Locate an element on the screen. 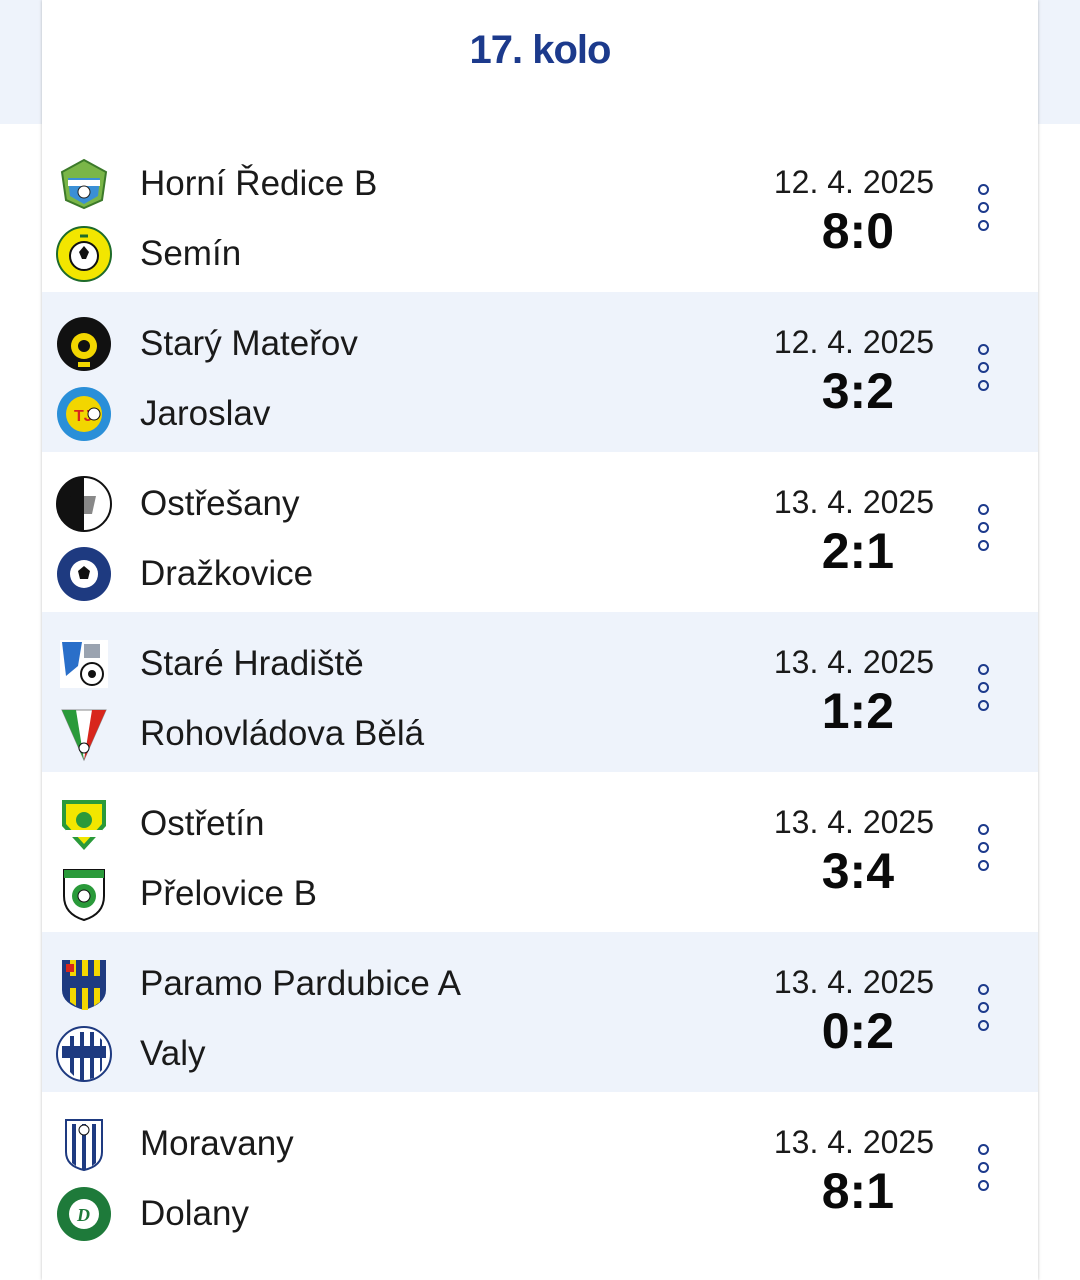 The width and height of the screenshot is (1080, 1280). match-score: 8:1 is located at coordinates (857, 1191).